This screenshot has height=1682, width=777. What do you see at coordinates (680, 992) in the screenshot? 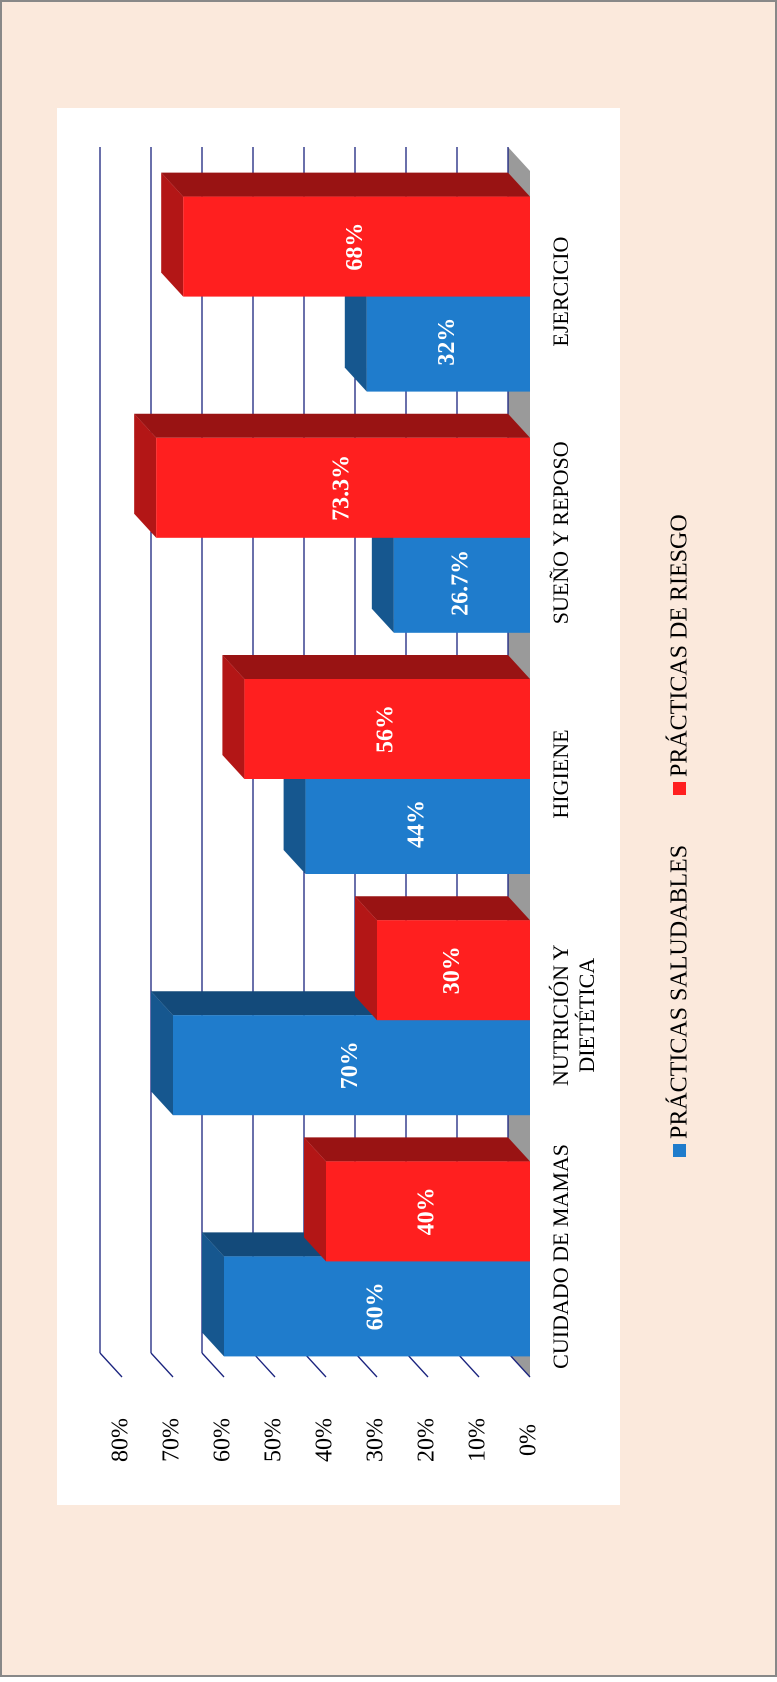
I see `legend-label: PRÁCTICAS SALUDABLES` at bounding box center [680, 992].